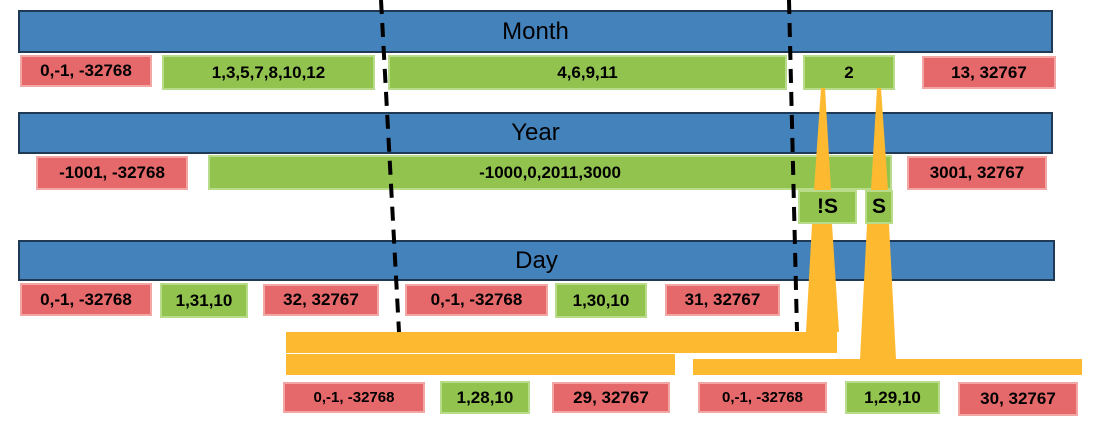 The height and width of the screenshot is (436, 1093). Describe the element at coordinates (587, 72) in the screenshot. I see `month-class-30day-months: 4,6,9,11` at that location.